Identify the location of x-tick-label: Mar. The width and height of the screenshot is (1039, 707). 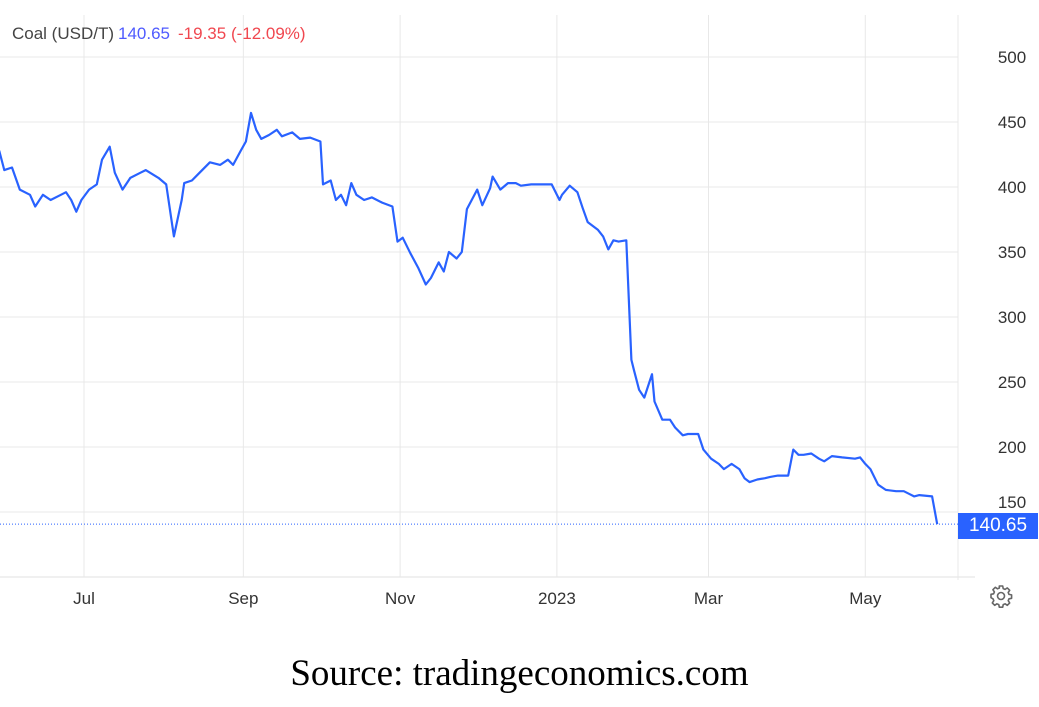
(709, 598).